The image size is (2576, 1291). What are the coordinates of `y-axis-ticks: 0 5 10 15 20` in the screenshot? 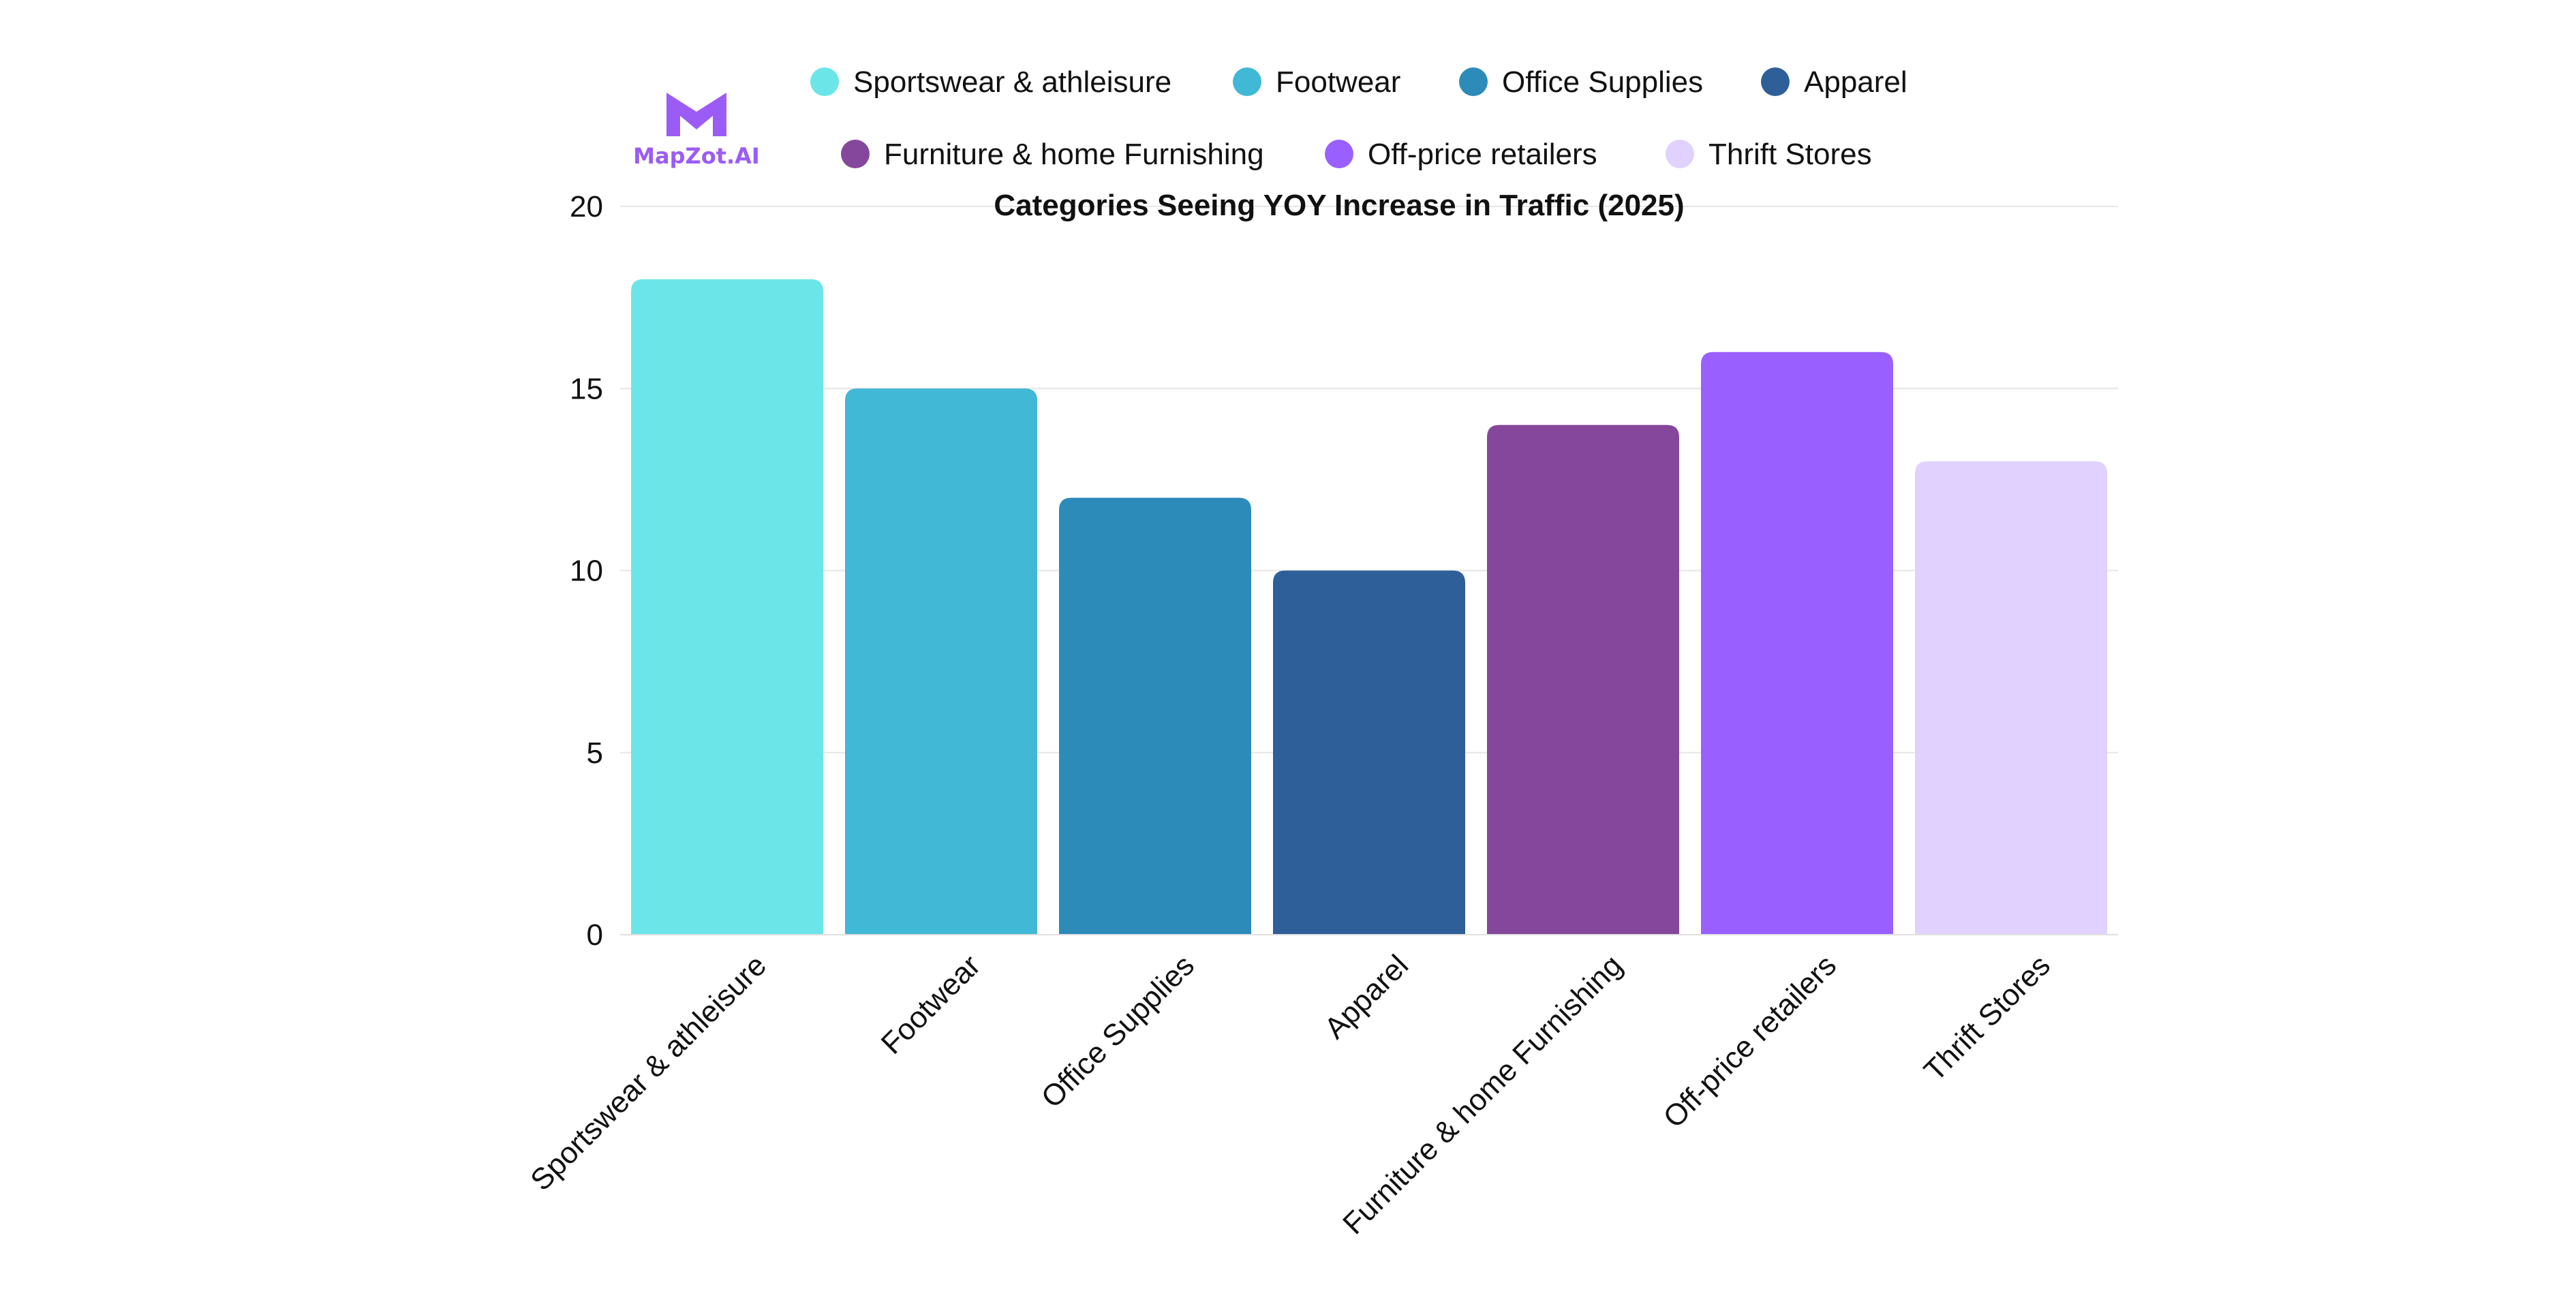 It's located at (586, 571).